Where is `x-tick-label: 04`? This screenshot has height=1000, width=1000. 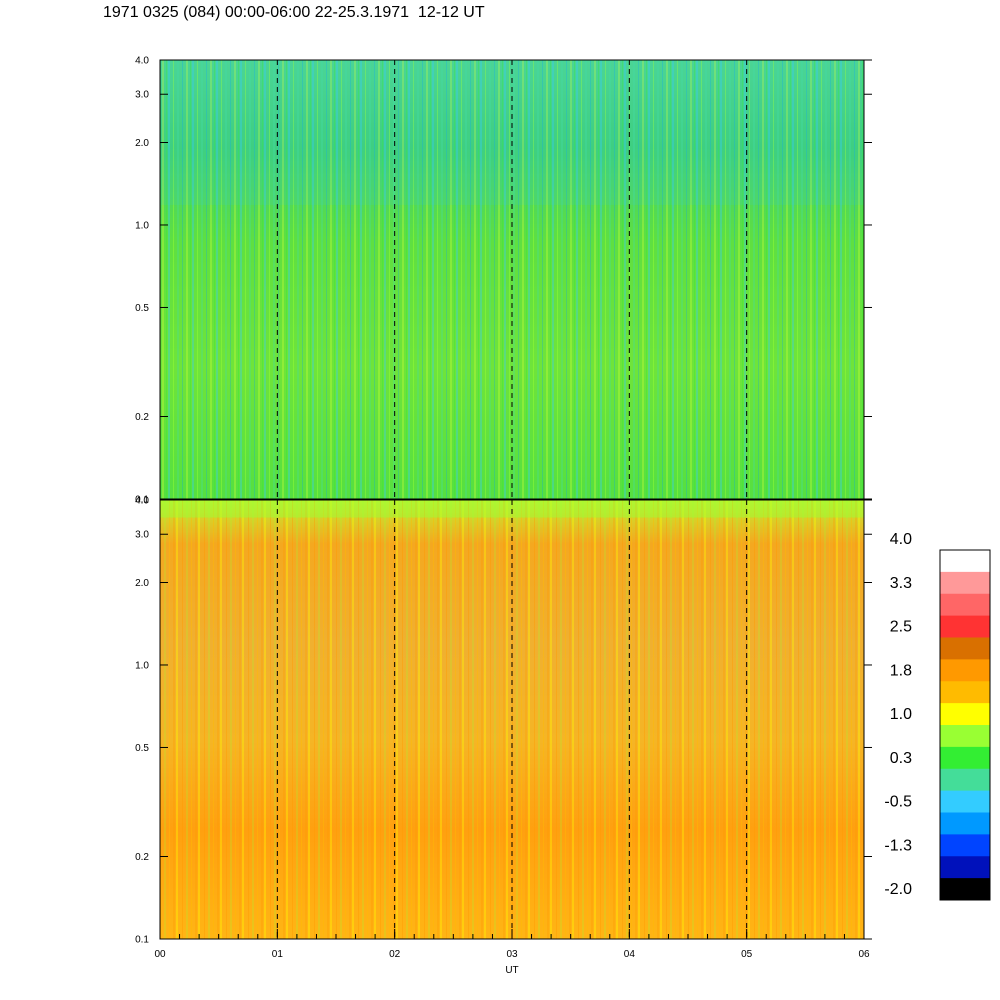 x-tick-label: 04 is located at coordinates (630, 954).